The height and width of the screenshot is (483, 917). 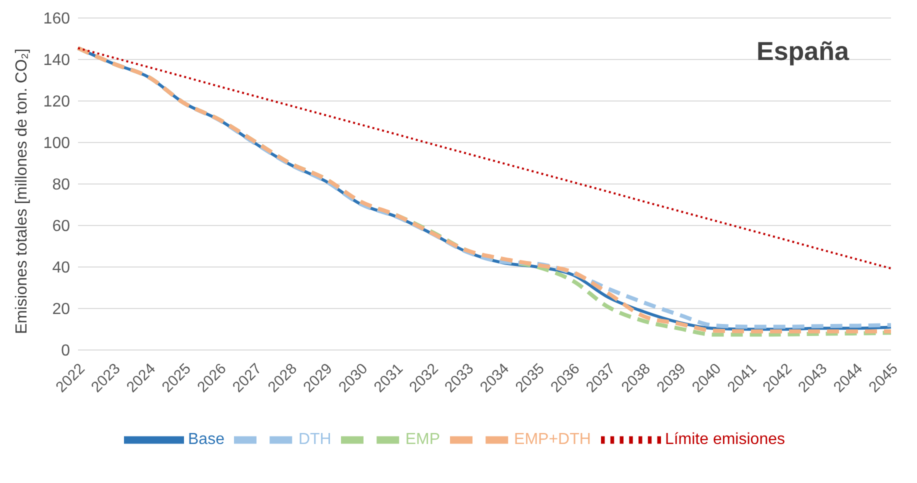 I want to click on y-axis-title: Emisiones totales [millones de ton. CO₂], so click(x=22, y=191).